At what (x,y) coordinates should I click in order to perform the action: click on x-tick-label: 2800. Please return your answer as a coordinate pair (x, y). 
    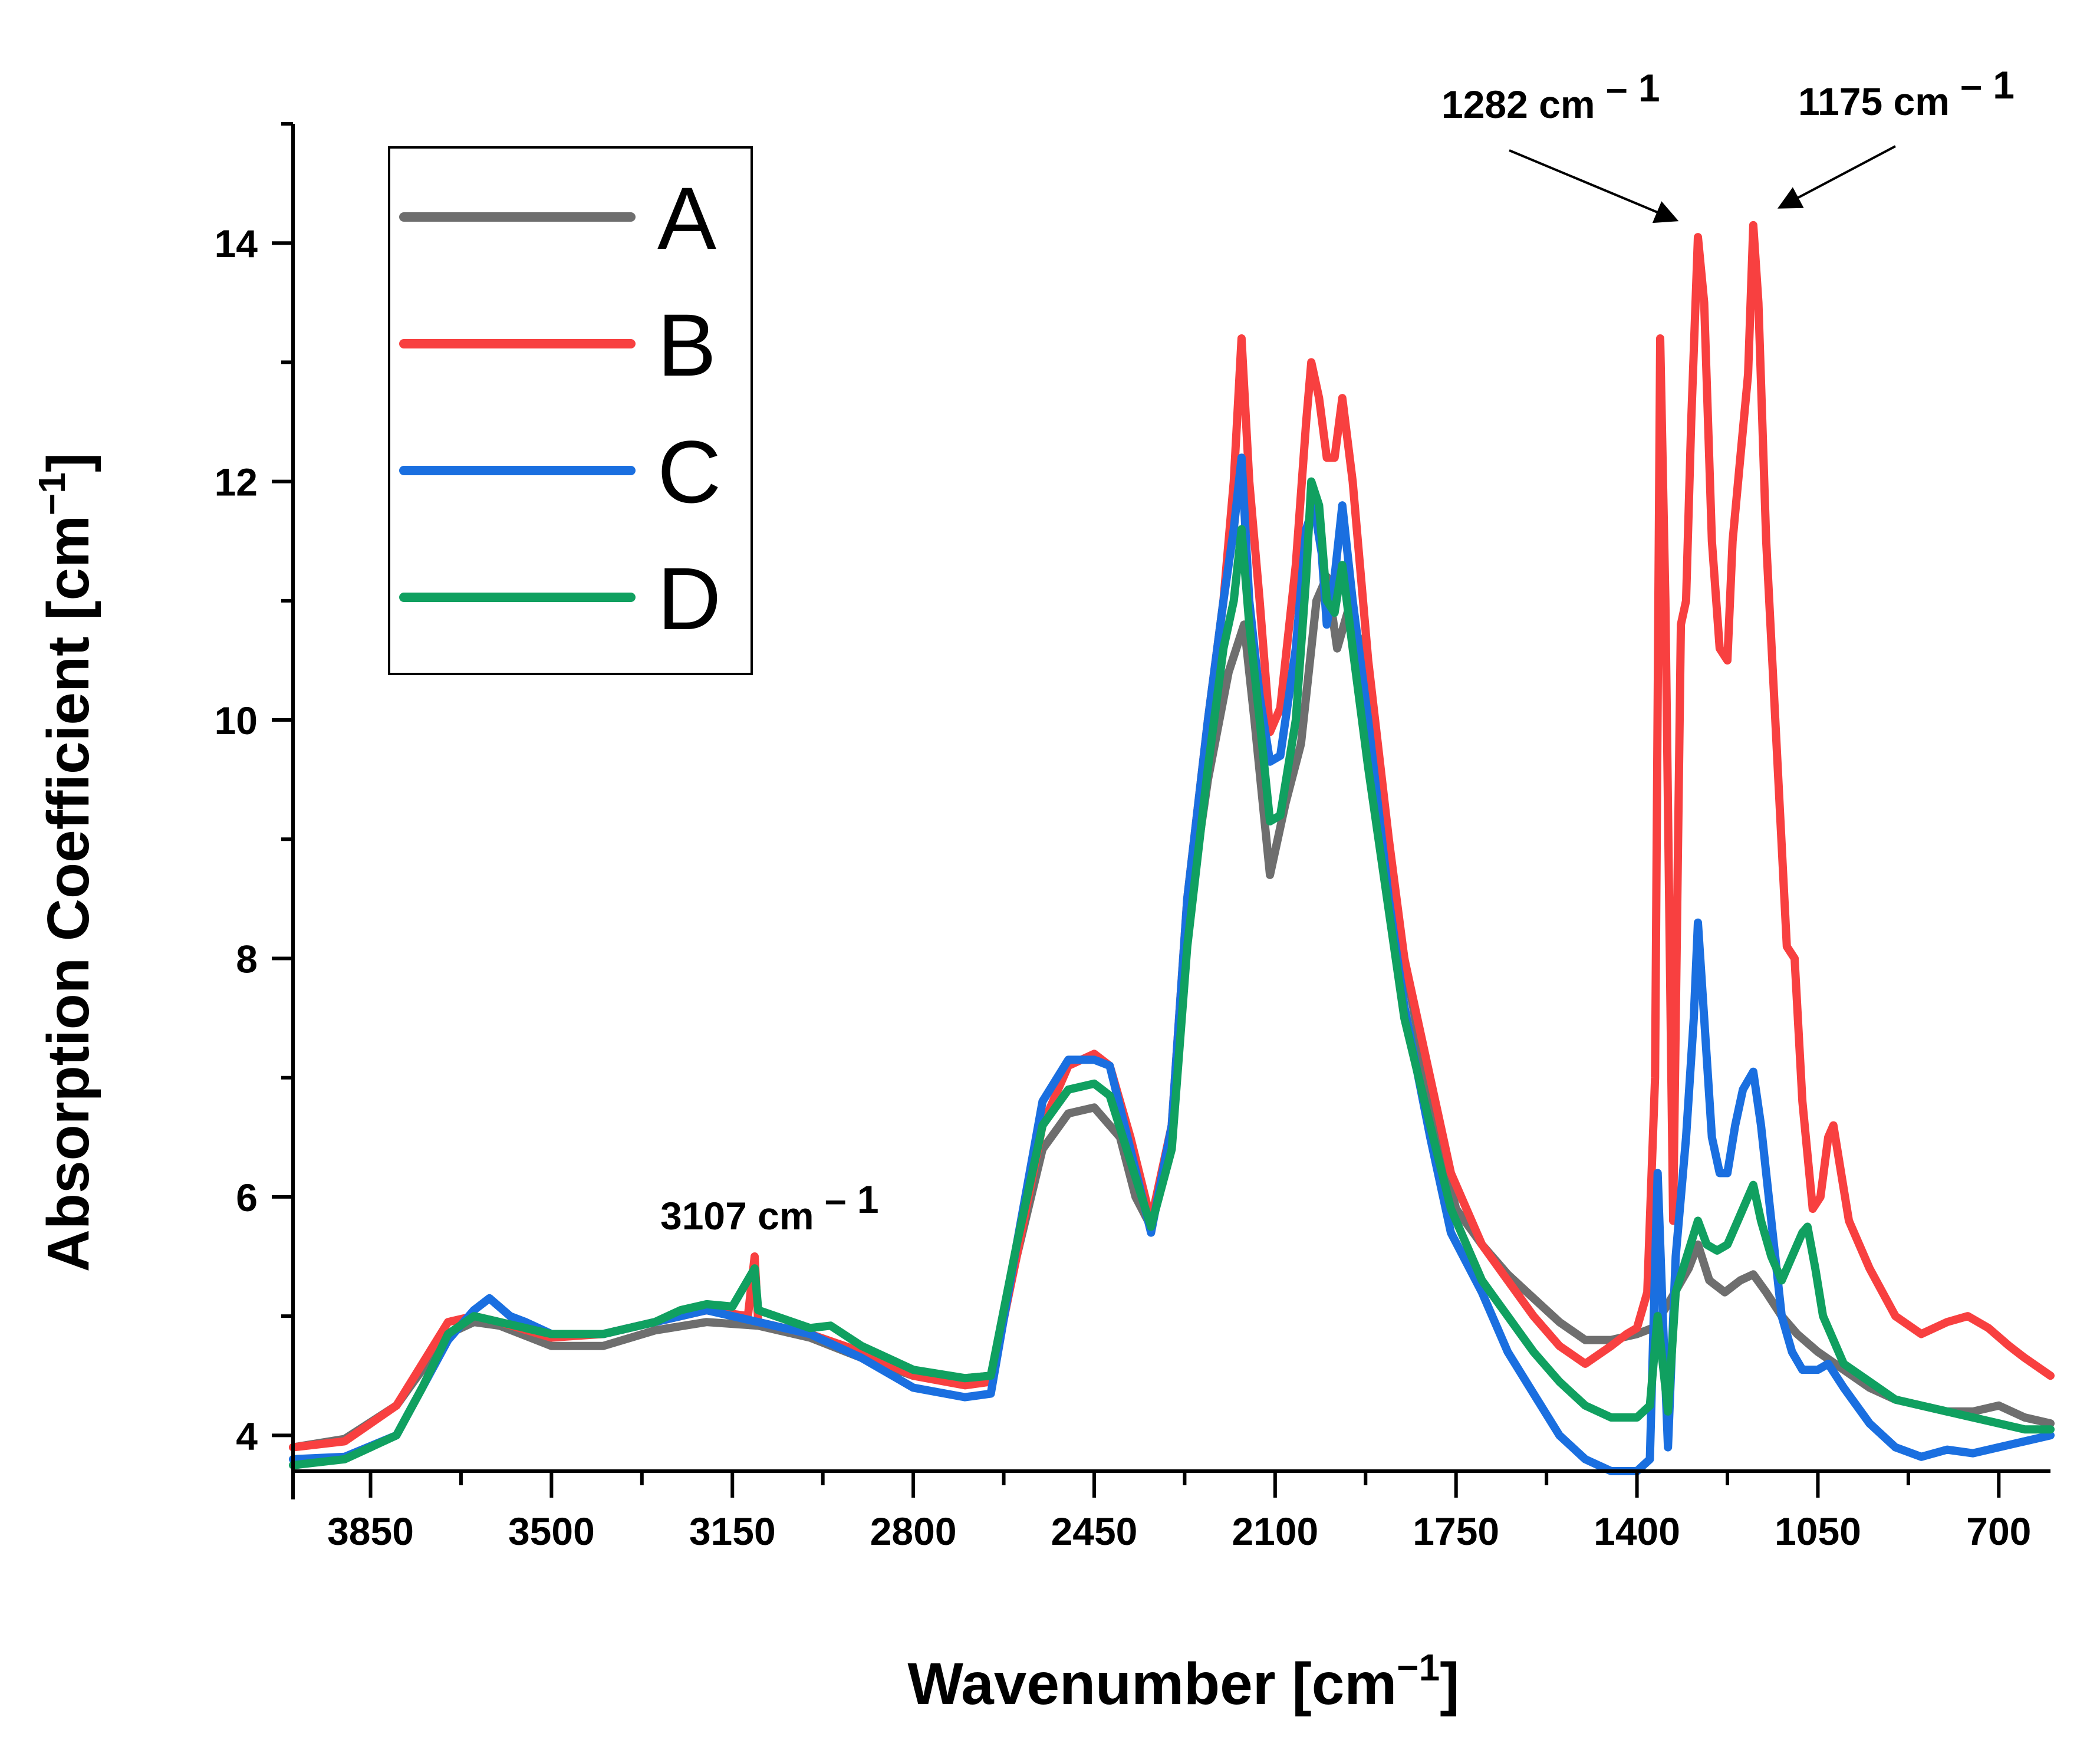
    Looking at the image, I should click on (913, 1531).